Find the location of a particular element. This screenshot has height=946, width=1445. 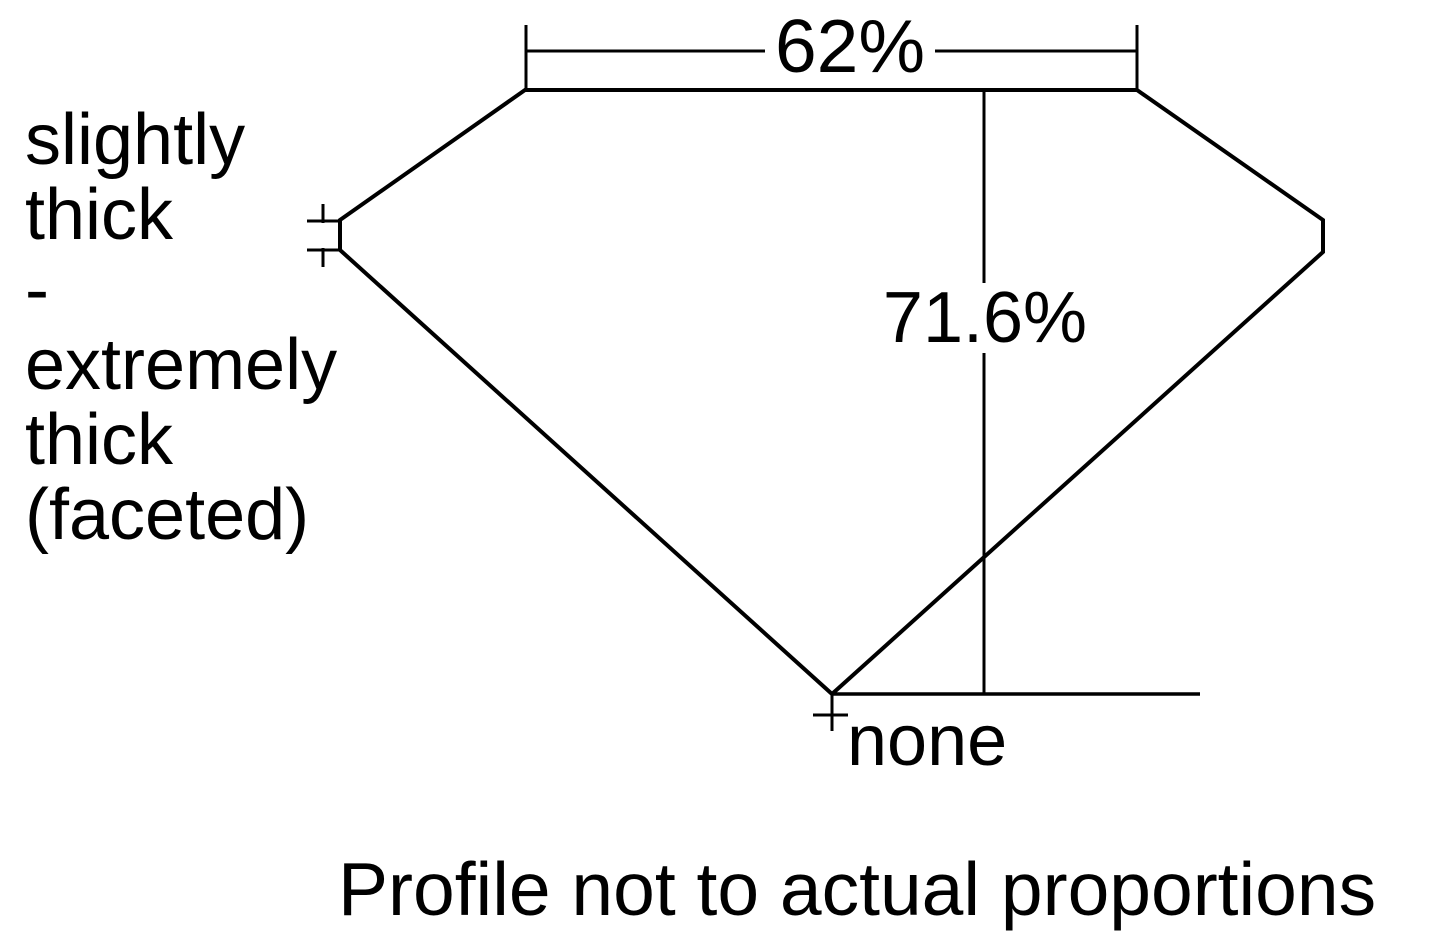

depth-percent-label: 71.6% is located at coordinates (985, 318).